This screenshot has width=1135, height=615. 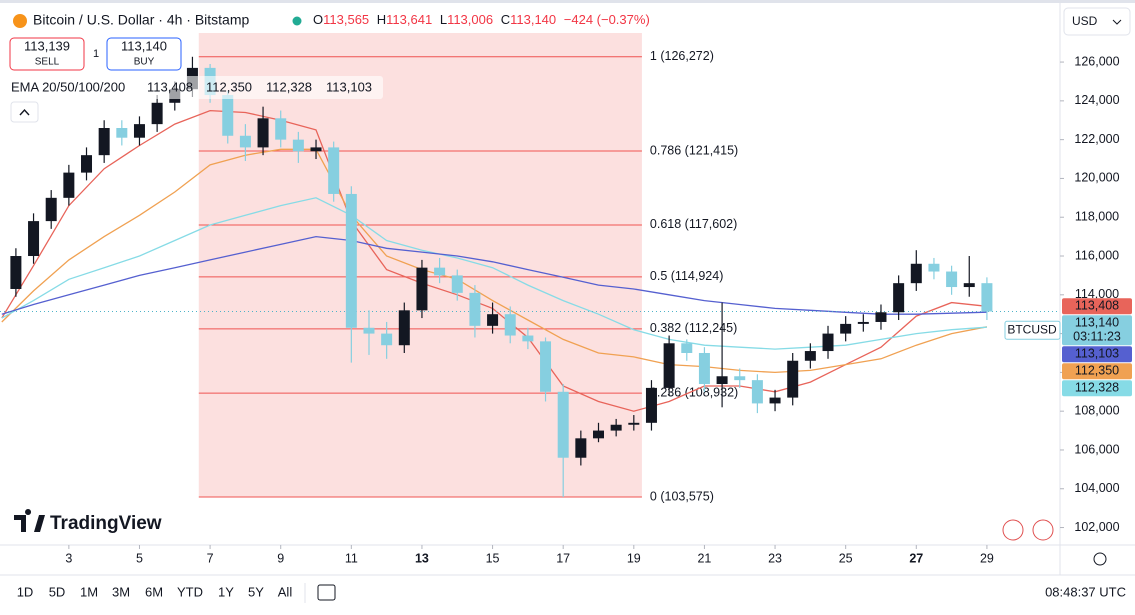 I want to click on fib-label: 0.236 (108,932), so click(x=694, y=392).